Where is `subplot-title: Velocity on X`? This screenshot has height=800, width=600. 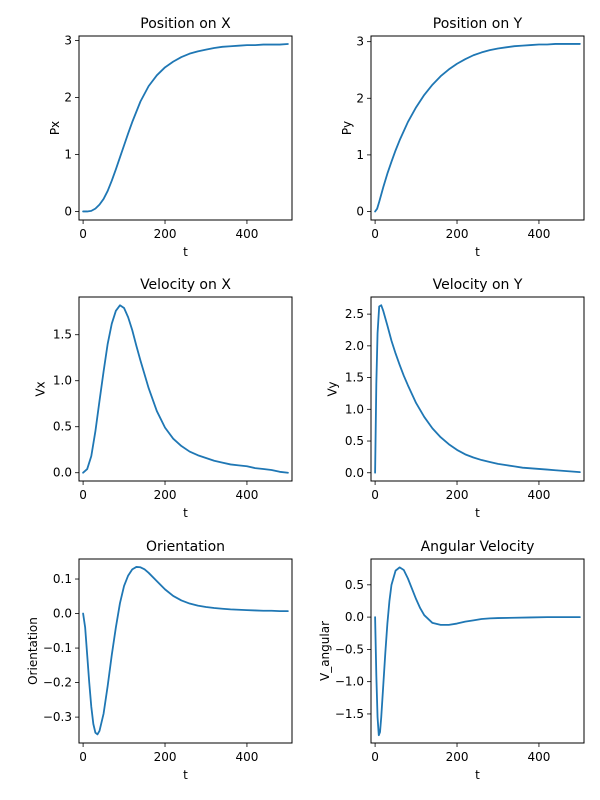 subplot-title: Velocity on X is located at coordinates (185, 285).